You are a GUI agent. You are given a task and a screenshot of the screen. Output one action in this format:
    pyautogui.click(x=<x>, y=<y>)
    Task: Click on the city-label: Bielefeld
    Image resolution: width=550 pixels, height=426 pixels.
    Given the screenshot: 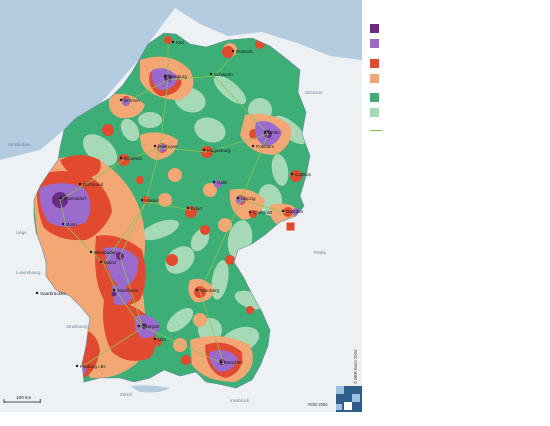 What is the action you would take?
    pyautogui.click(x=133, y=158)
    